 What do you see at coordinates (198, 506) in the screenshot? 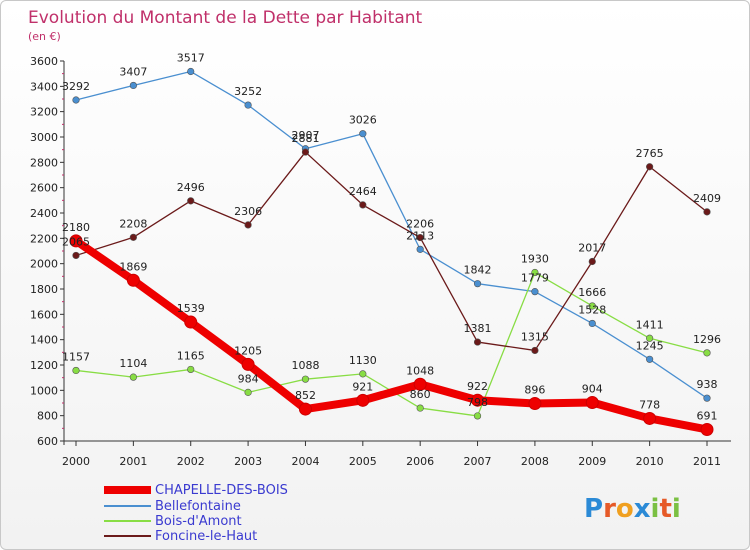
I see `legend-label: Bellefontaine` at bounding box center [198, 506].